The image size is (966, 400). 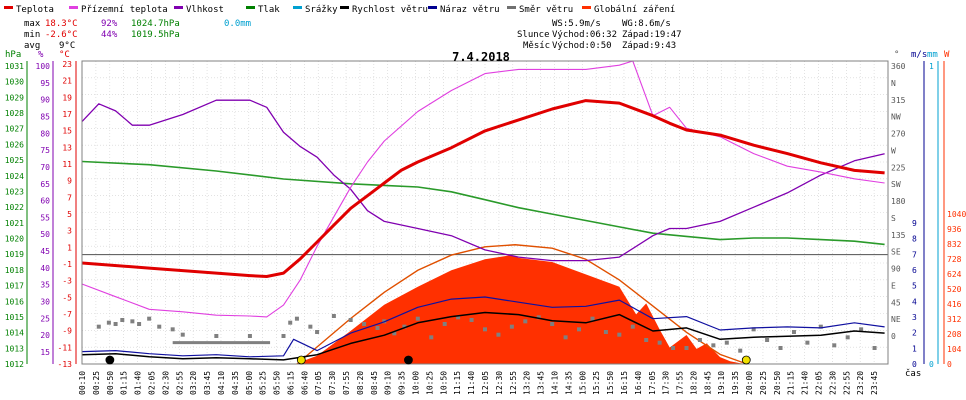 What do you see at coordinates (638, 383) in the screenshot?
I see `x-tick-label: 16:40` at bounding box center [638, 383].